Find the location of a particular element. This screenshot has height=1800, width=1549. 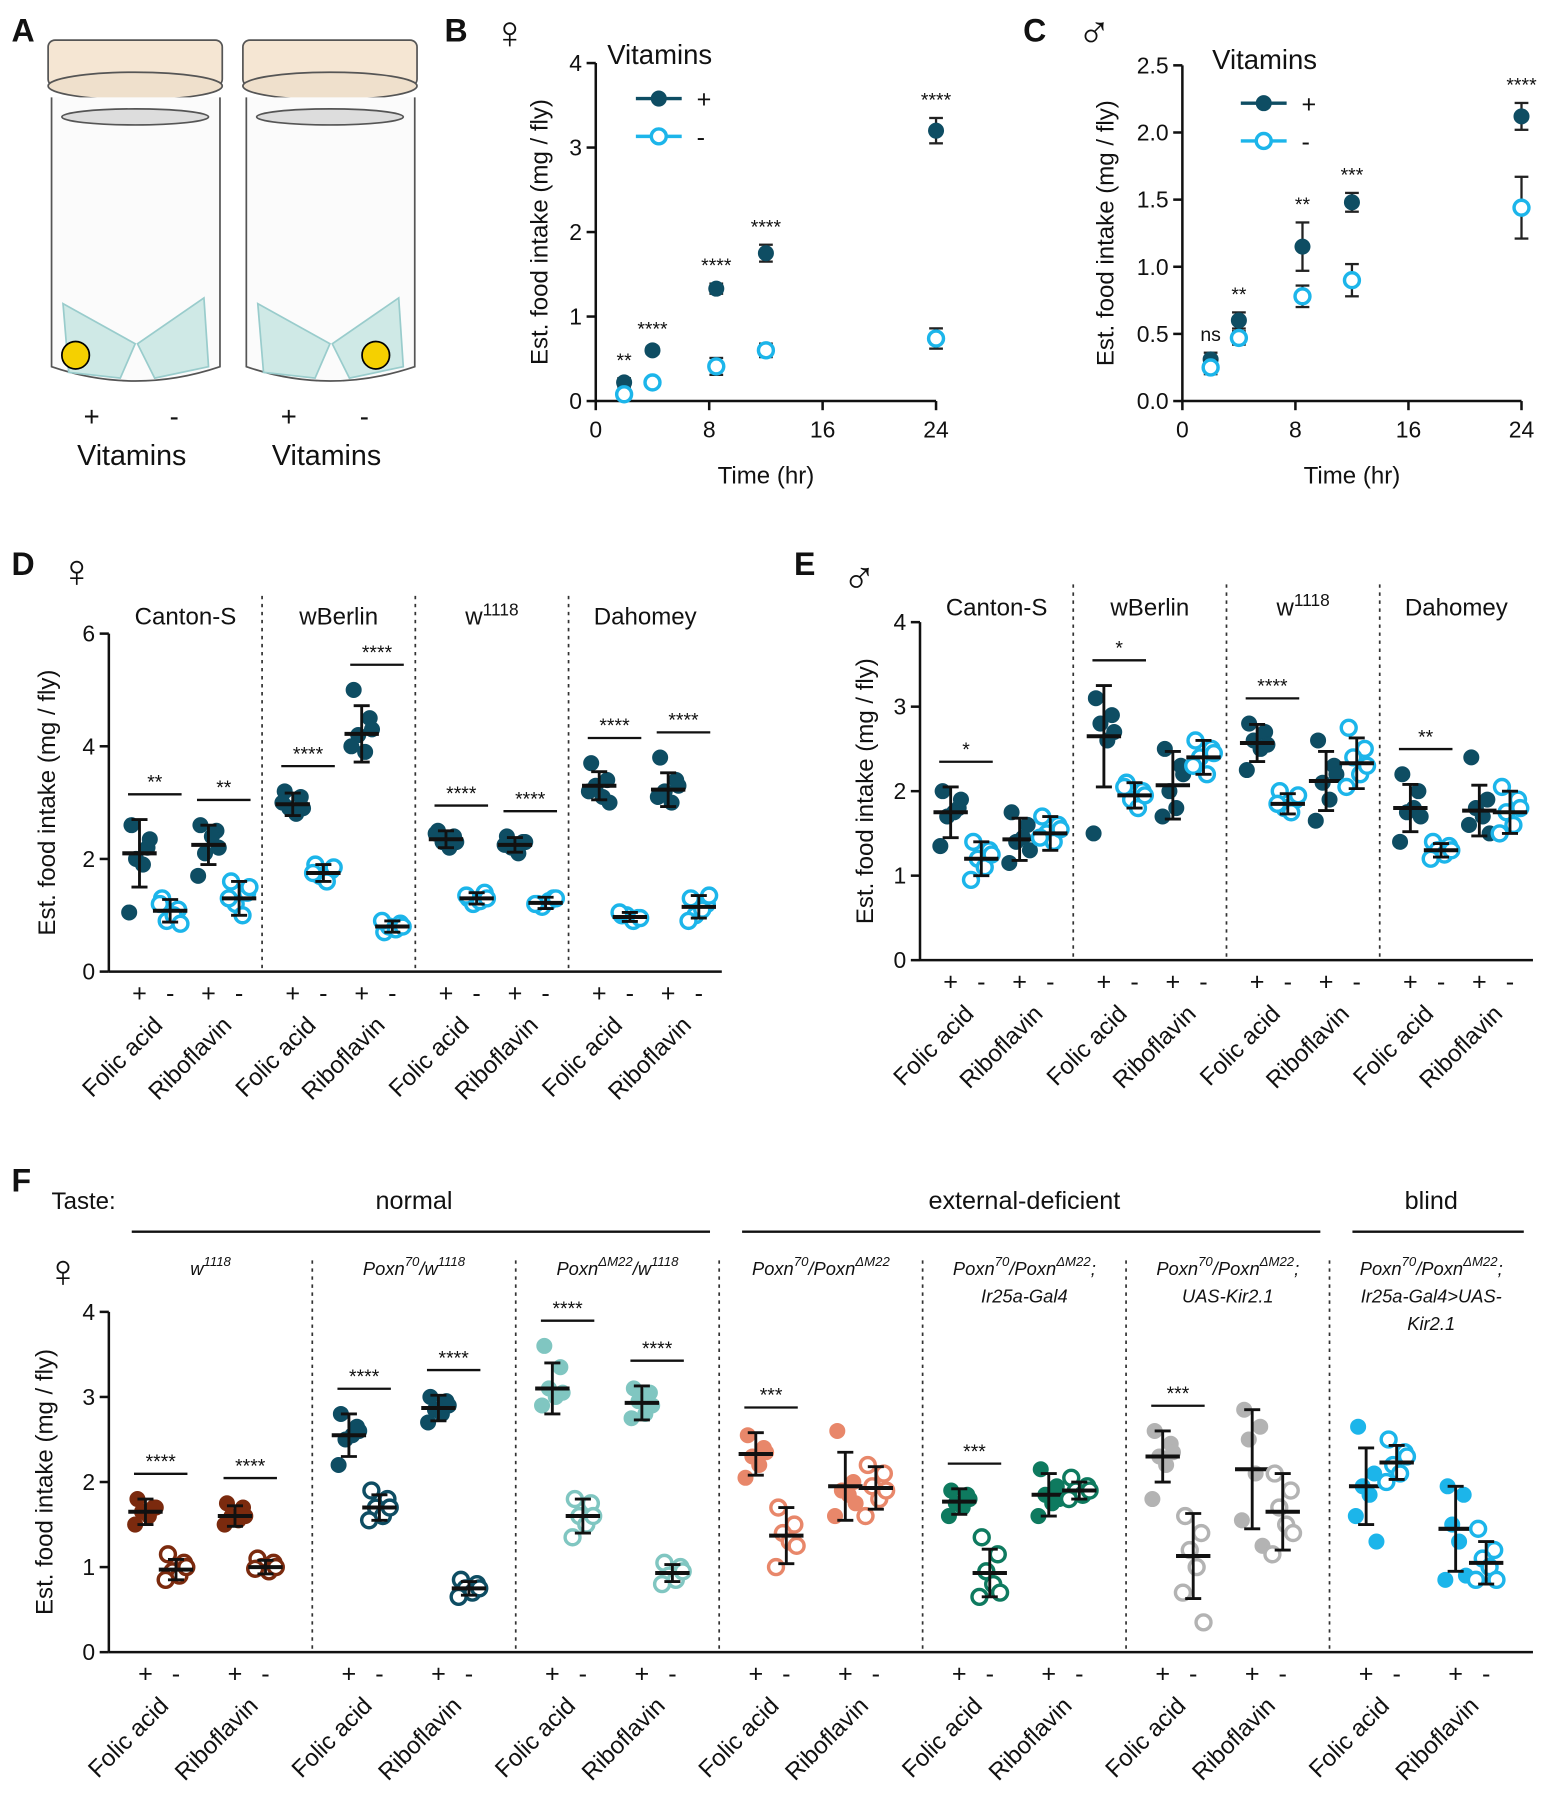

legend-label: + is located at coordinates (704, 100).